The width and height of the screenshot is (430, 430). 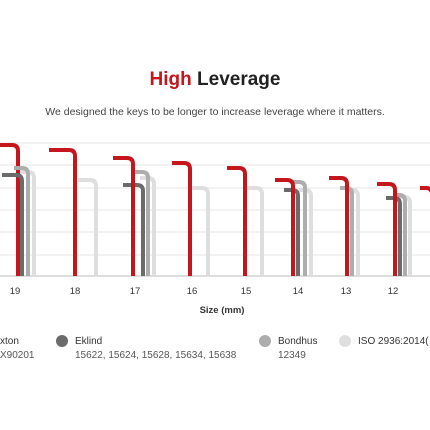 What do you see at coordinates (9, 341) in the screenshot?
I see `legend-name: xton` at bounding box center [9, 341].